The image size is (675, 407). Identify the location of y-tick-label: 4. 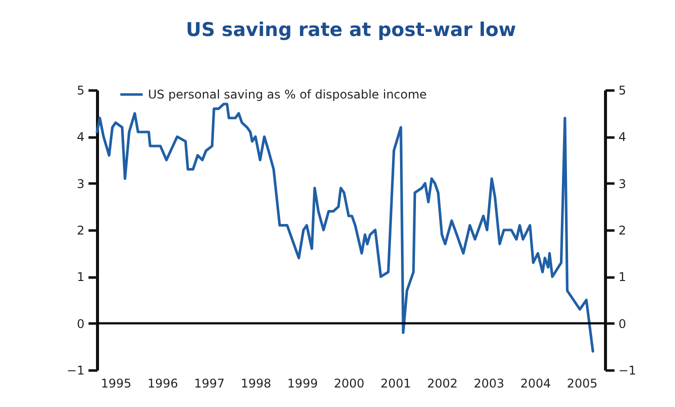
(80, 137).